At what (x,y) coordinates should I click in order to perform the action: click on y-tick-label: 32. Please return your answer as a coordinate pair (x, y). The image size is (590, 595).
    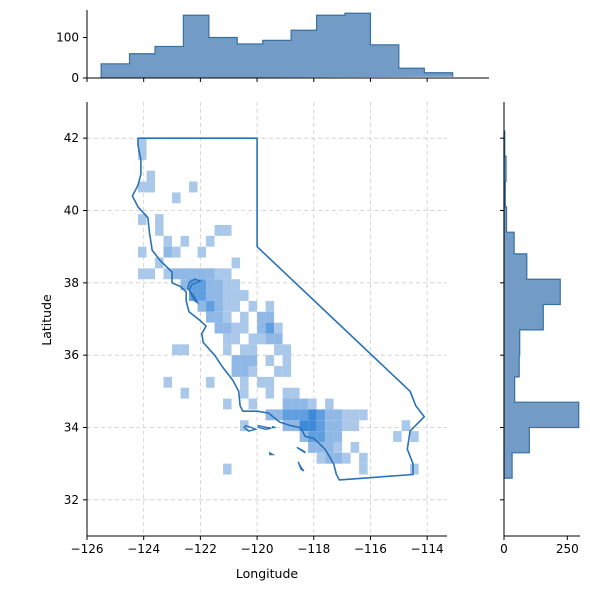
    Looking at the image, I should click on (71, 500).